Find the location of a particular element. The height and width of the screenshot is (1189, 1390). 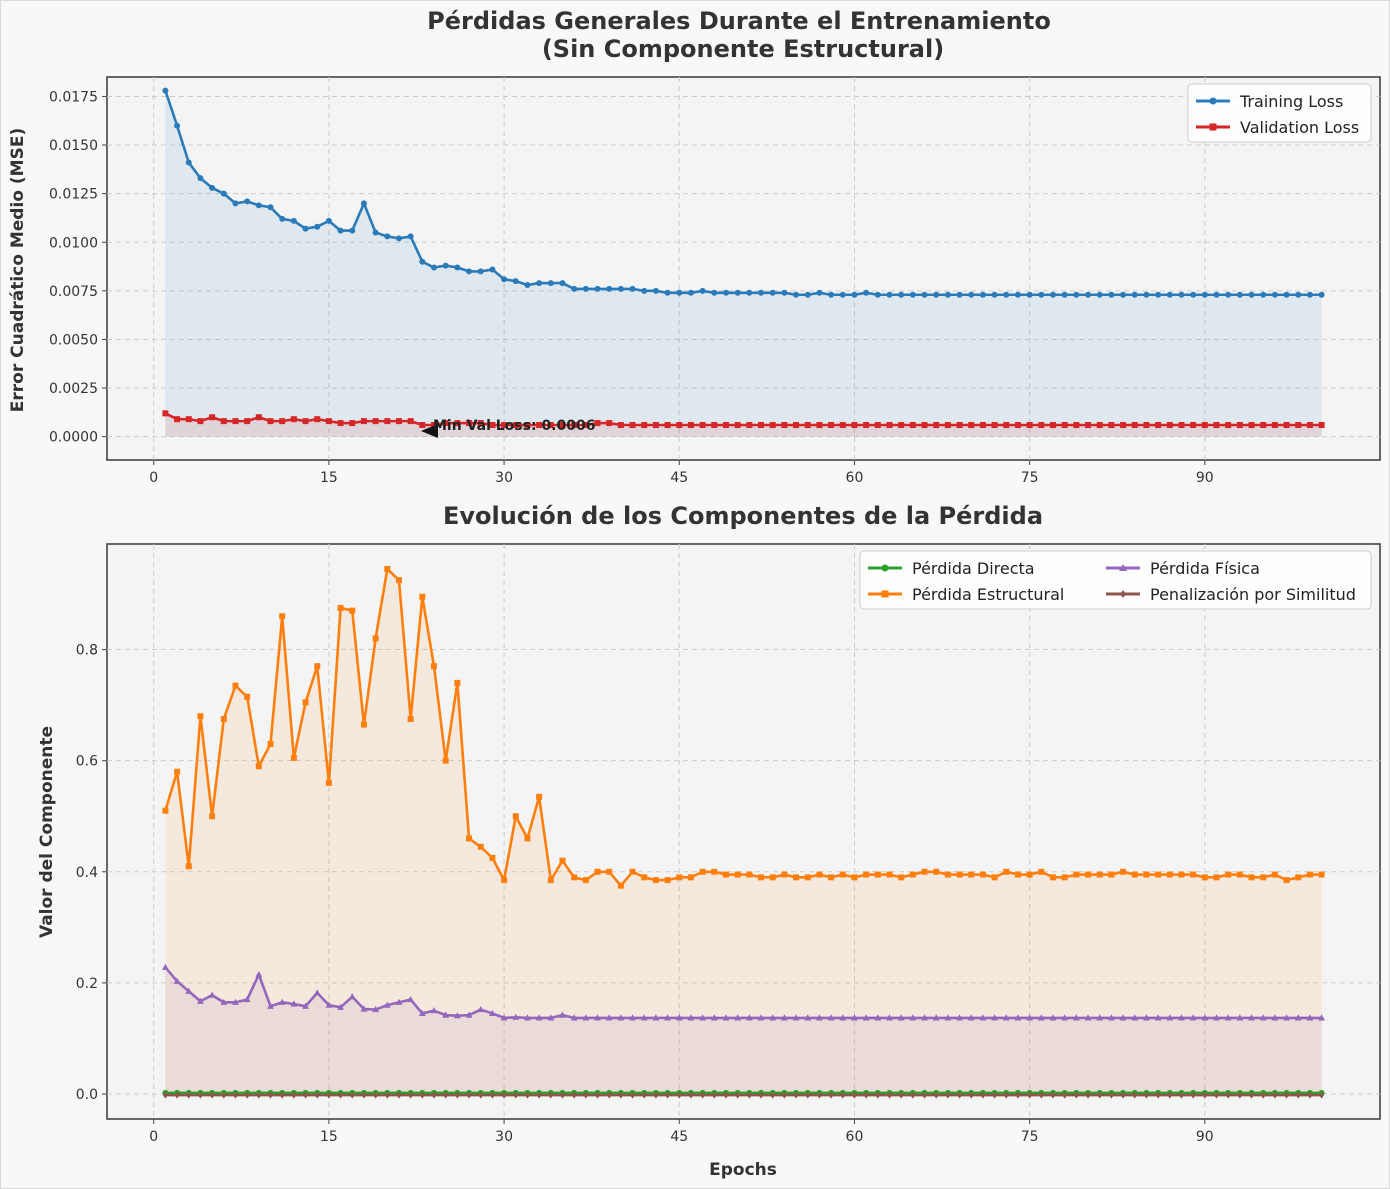

chart-1-y-tick-label: 0.0150 is located at coordinates (73, 146).